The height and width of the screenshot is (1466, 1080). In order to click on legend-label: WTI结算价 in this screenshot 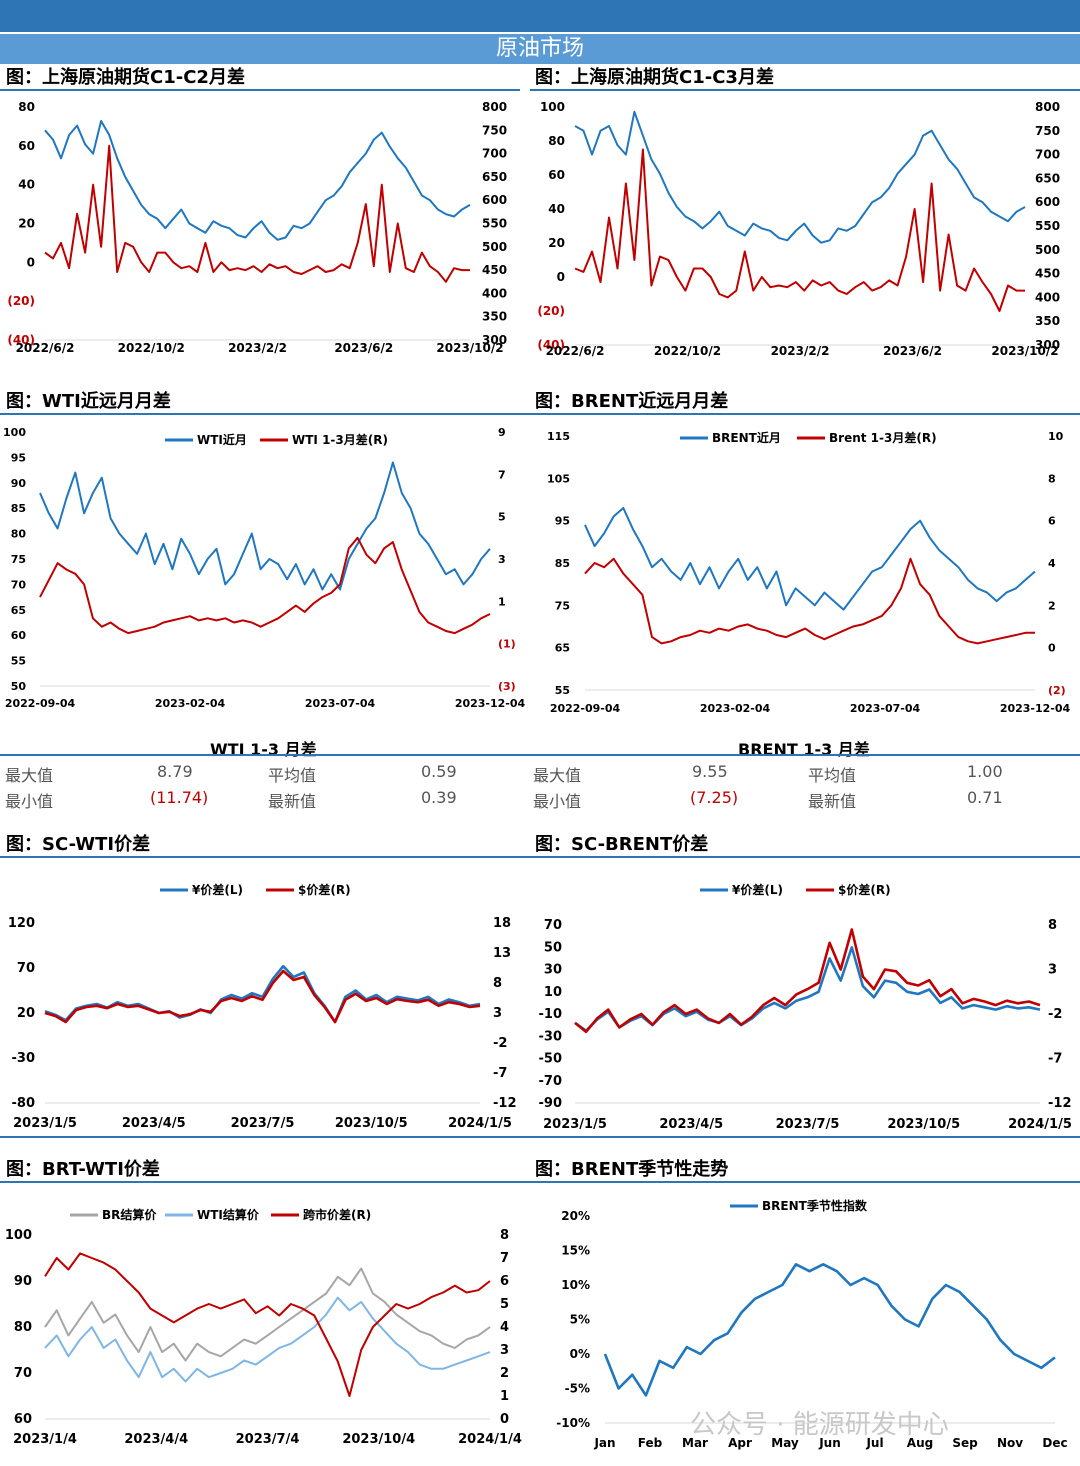, I will do `click(228, 1214)`.